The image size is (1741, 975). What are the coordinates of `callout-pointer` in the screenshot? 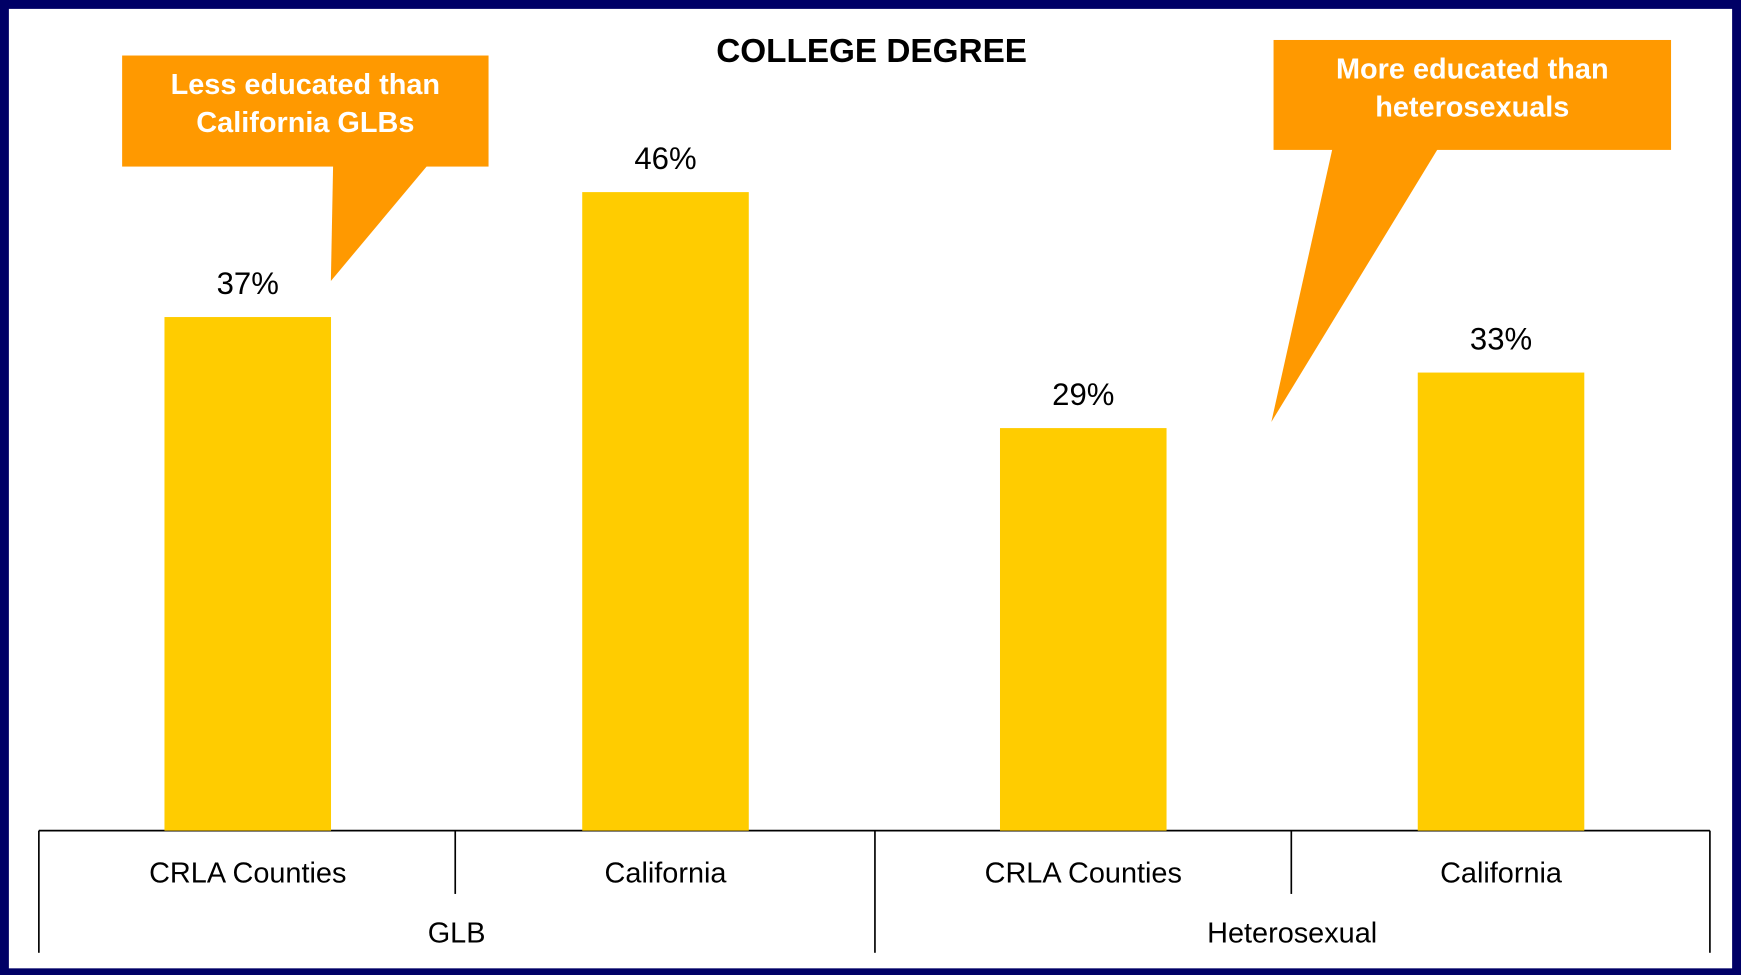 It's located at (379, 223).